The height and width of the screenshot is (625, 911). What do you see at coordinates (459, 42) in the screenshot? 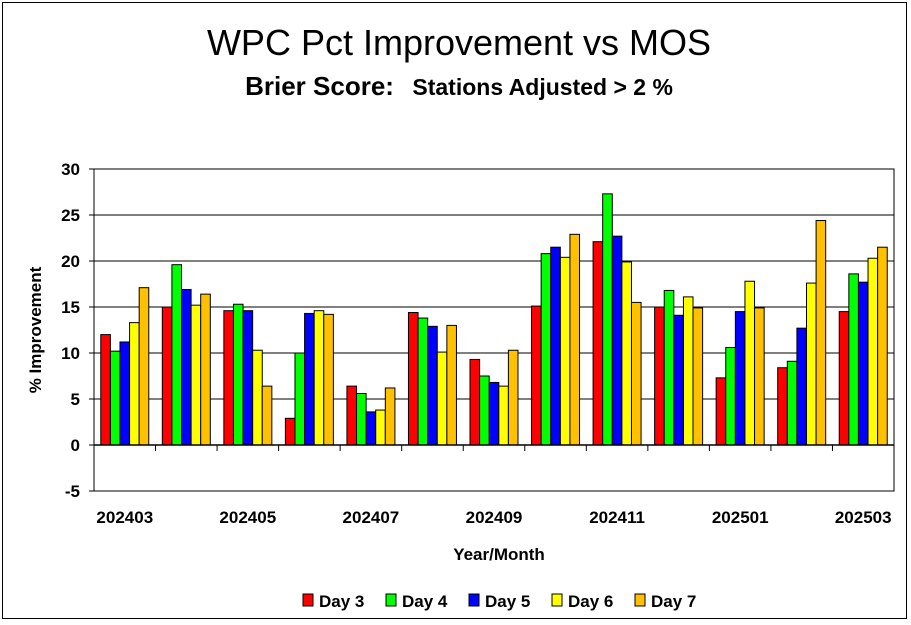
I see `chart-title: WPC Pct Improvement vs MOS` at bounding box center [459, 42].